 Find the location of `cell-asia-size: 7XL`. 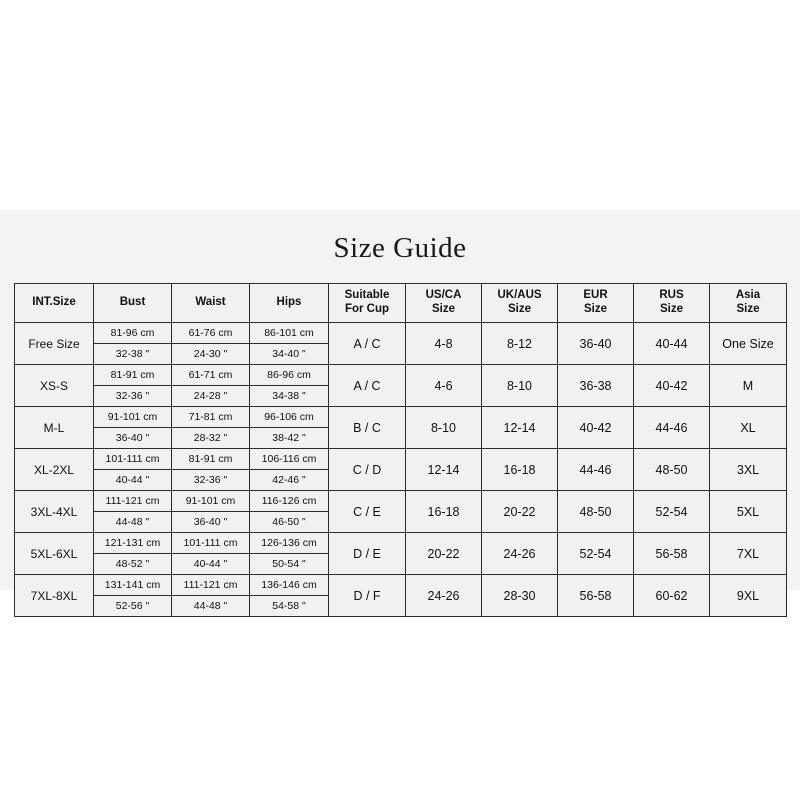

cell-asia-size: 7XL is located at coordinates (748, 553).